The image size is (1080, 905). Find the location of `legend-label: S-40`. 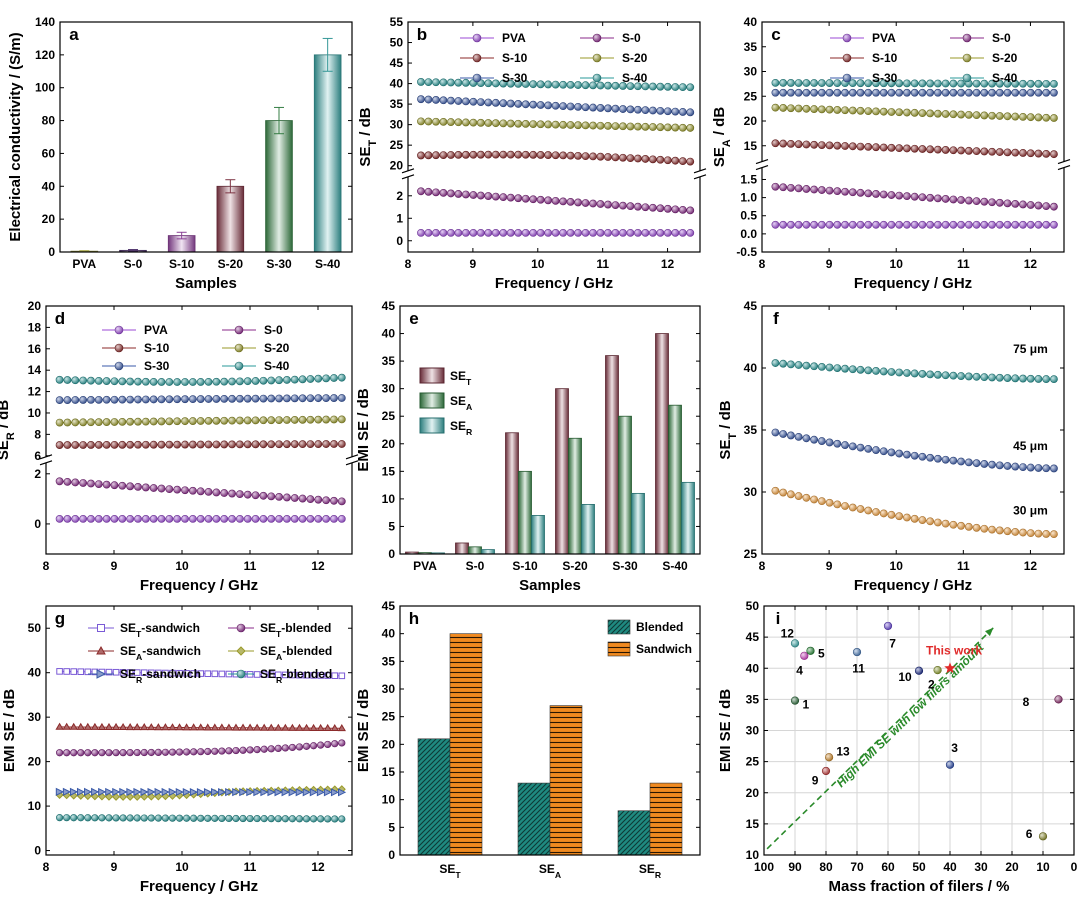

legend-label: S-40 is located at coordinates (277, 366).